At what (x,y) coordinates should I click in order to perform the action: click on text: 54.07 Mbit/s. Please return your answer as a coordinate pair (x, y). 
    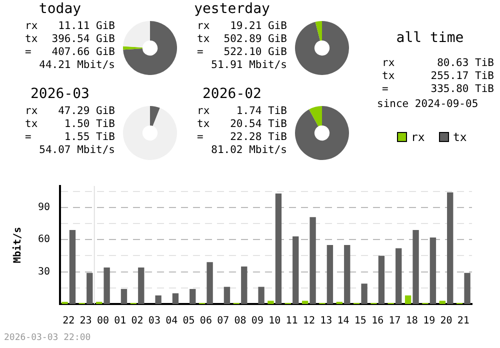
    Looking at the image, I should click on (77, 150).